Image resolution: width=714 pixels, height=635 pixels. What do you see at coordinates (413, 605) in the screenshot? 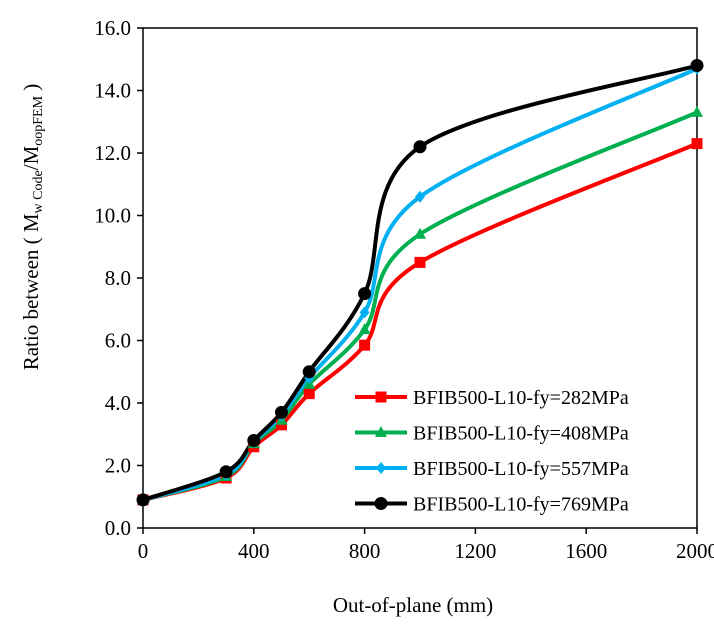
I see `x-axis-title: Out-of-plane (mm)` at bounding box center [413, 605].